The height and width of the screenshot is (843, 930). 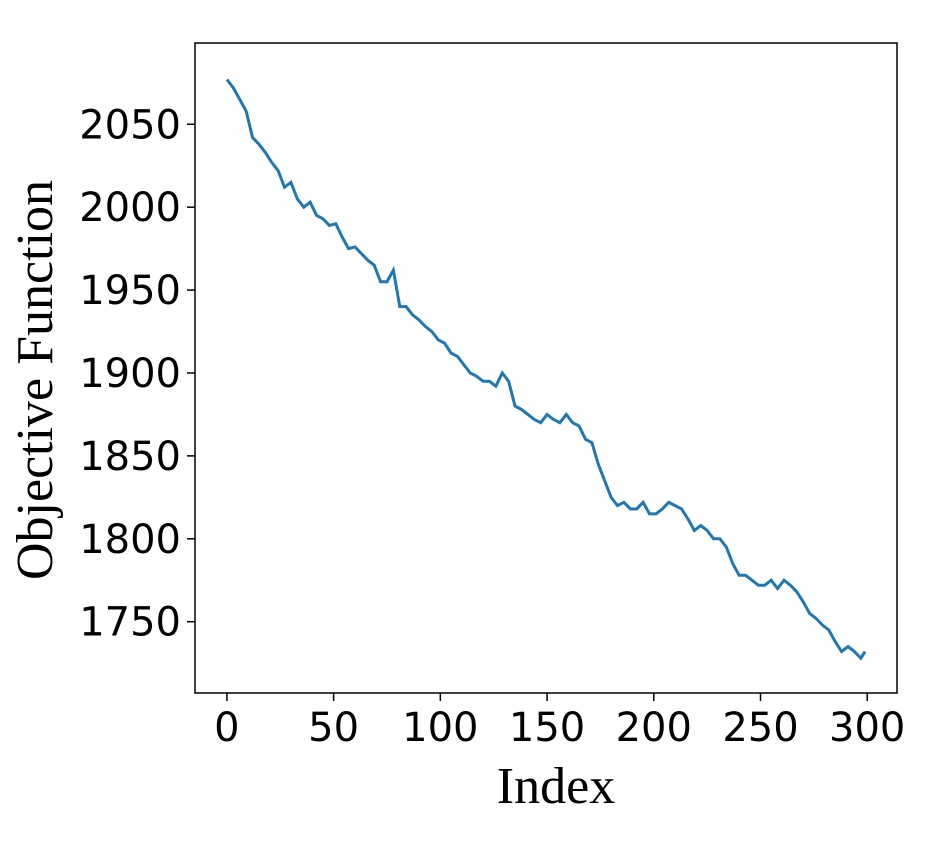 I want to click on y-tick-label: 2000, so click(x=130, y=208).